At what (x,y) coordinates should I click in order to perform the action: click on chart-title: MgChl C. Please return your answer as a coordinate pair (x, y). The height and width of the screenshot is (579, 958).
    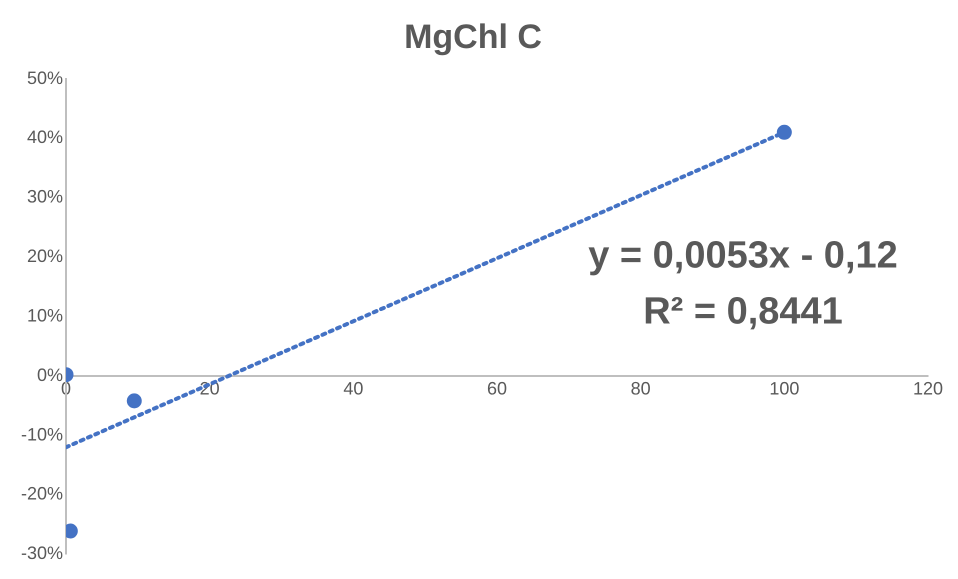
    Looking at the image, I should click on (473, 37).